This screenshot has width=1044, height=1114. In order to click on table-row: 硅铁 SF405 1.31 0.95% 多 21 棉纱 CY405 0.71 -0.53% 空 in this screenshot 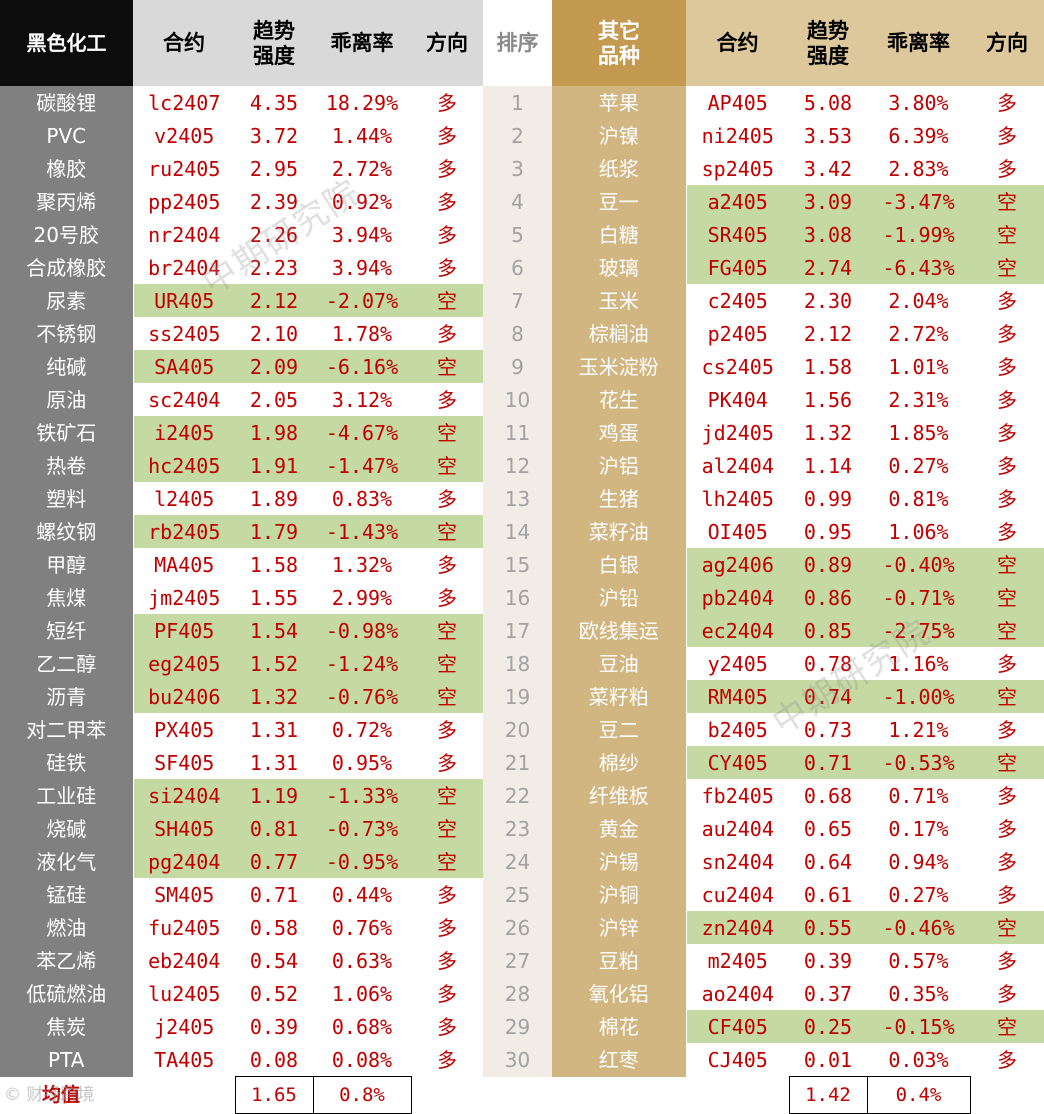, I will do `click(522, 762)`.